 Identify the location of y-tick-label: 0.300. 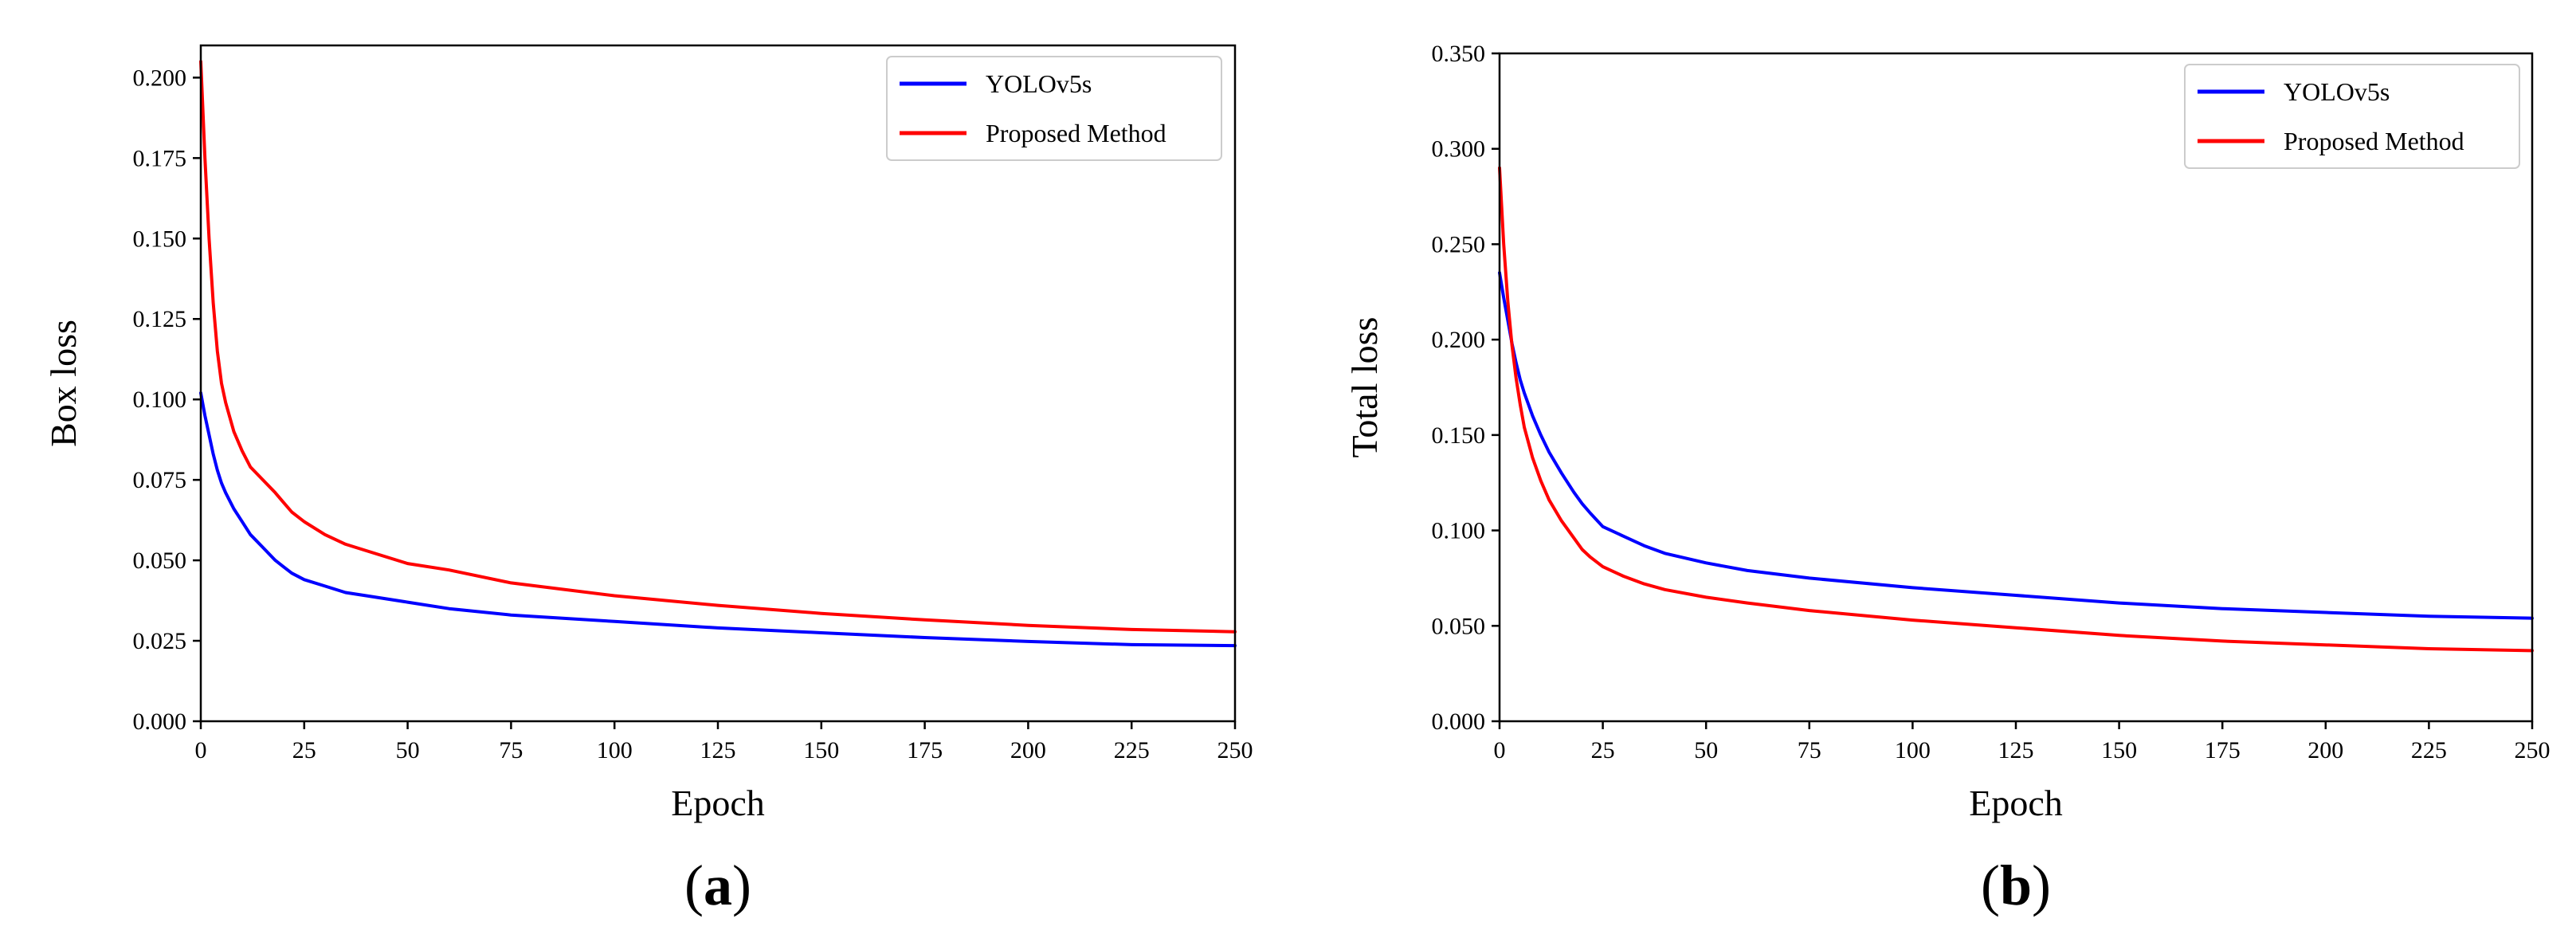
(1459, 149).